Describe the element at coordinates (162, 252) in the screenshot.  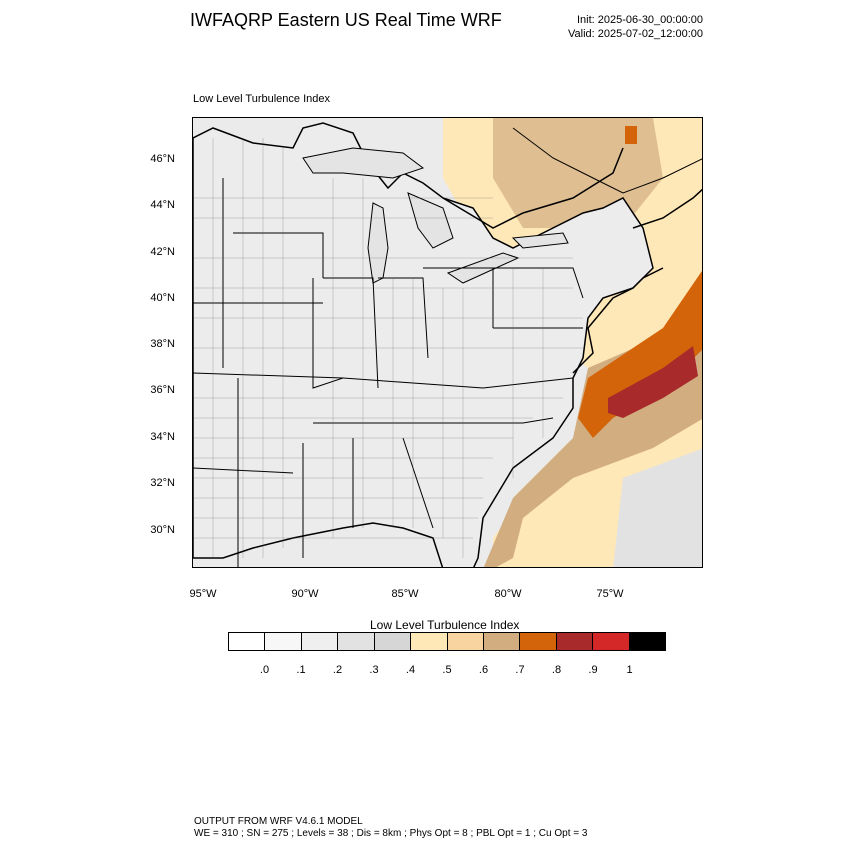
I see `lat-label-42n: 42°N` at that location.